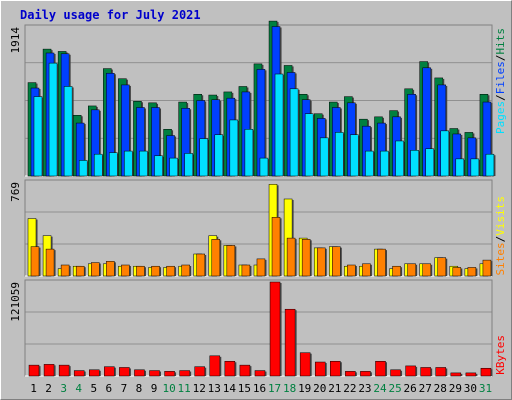 This screenshot has height=400, width=512. What do you see at coordinates (244, 388) in the screenshot?
I see `x-tick-label: 15` at bounding box center [244, 388].